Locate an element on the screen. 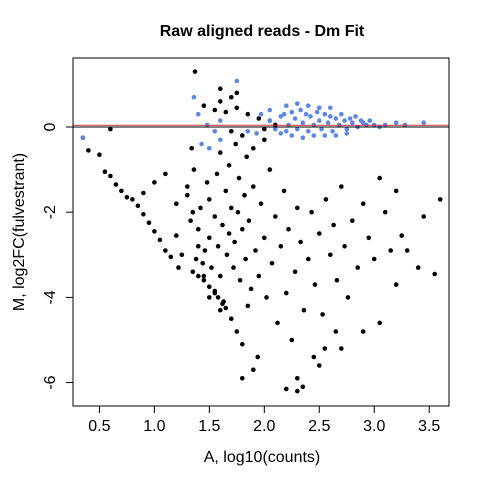  y-axis-label: M, log2FC(fulvestrant) is located at coordinates (19, 232).